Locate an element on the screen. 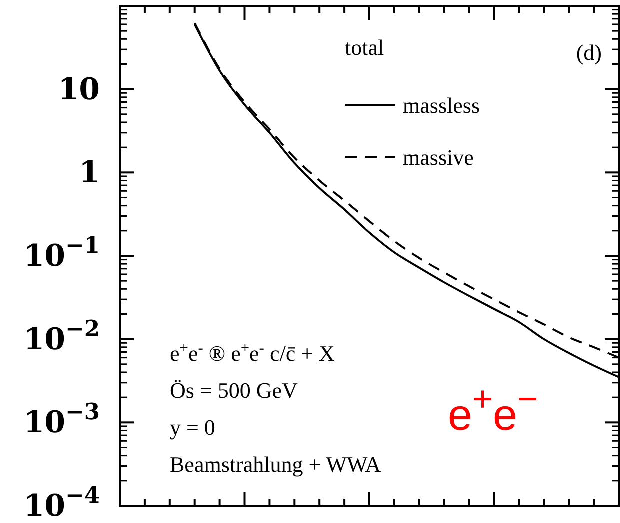 Image resolution: width=620 pixels, height=523 pixels. annotation: Beamstrahlung + WWA is located at coordinates (276, 464).